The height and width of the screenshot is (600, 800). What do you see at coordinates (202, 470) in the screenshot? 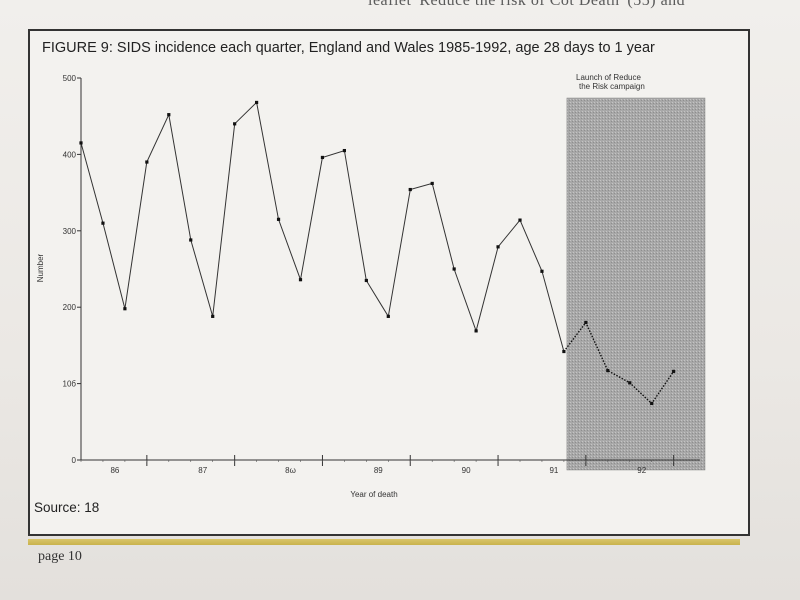
I see `x-tick-label: 87` at bounding box center [202, 470].